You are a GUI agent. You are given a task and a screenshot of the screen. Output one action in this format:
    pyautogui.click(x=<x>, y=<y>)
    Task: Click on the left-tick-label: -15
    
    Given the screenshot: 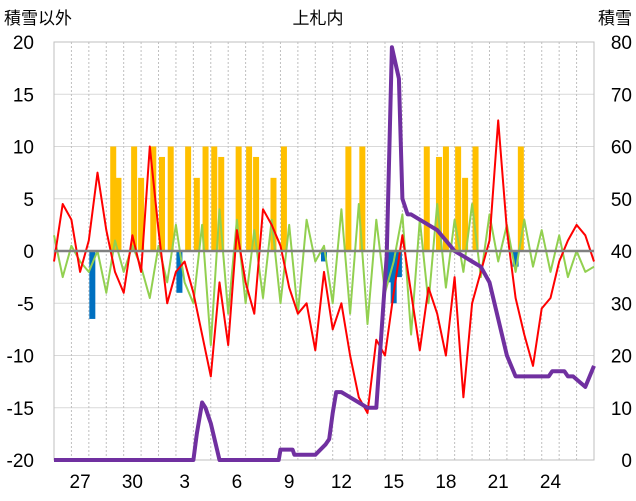 What is the action you would take?
    pyautogui.click(x=20, y=409)
    